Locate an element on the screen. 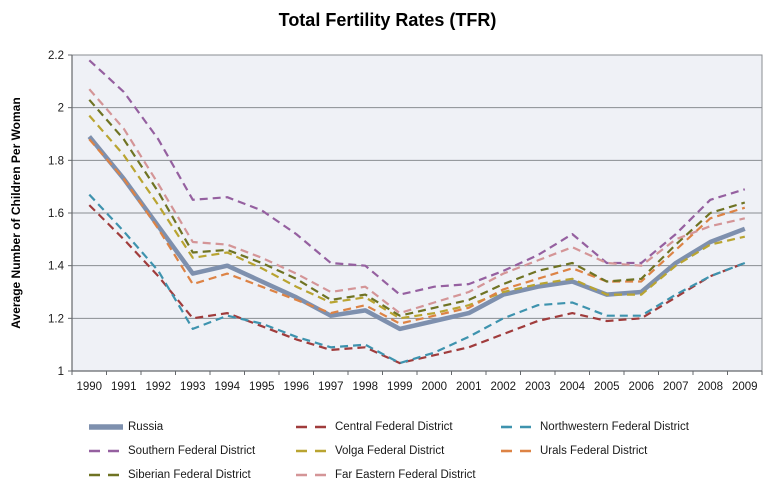 This screenshot has width=775, height=496. legend-label-southern-federal-district: Southern Federal District is located at coordinates (192, 451).